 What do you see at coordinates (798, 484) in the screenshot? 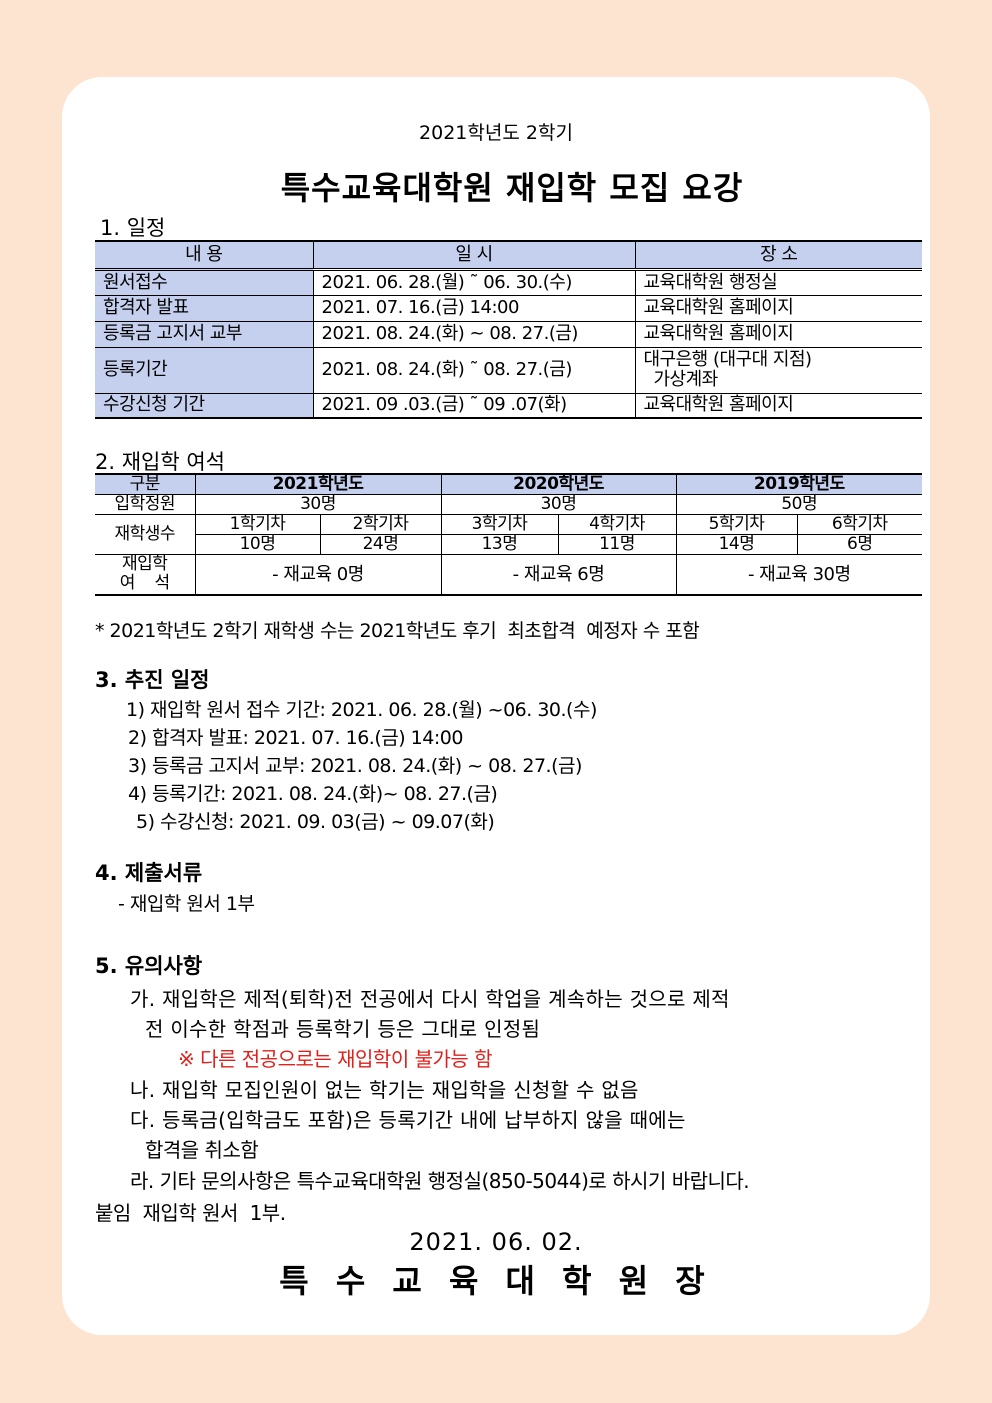
I see `year-header: 2019학년도` at bounding box center [798, 484].